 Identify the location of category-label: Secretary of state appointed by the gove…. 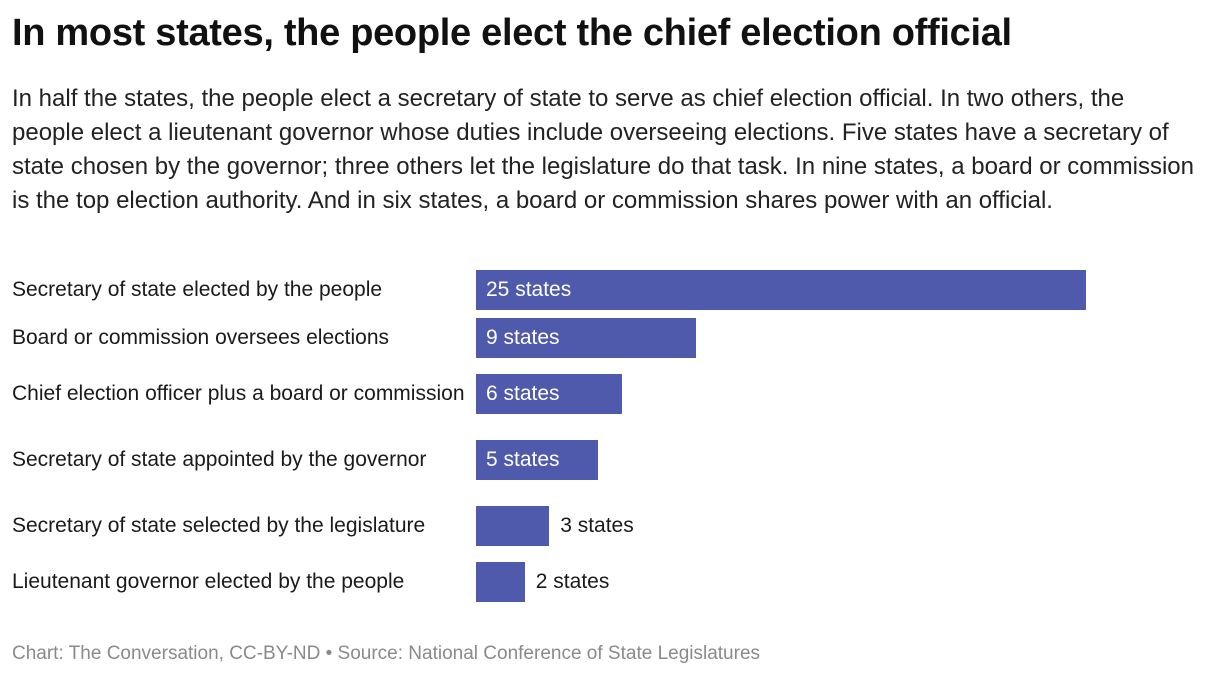
(219, 459).